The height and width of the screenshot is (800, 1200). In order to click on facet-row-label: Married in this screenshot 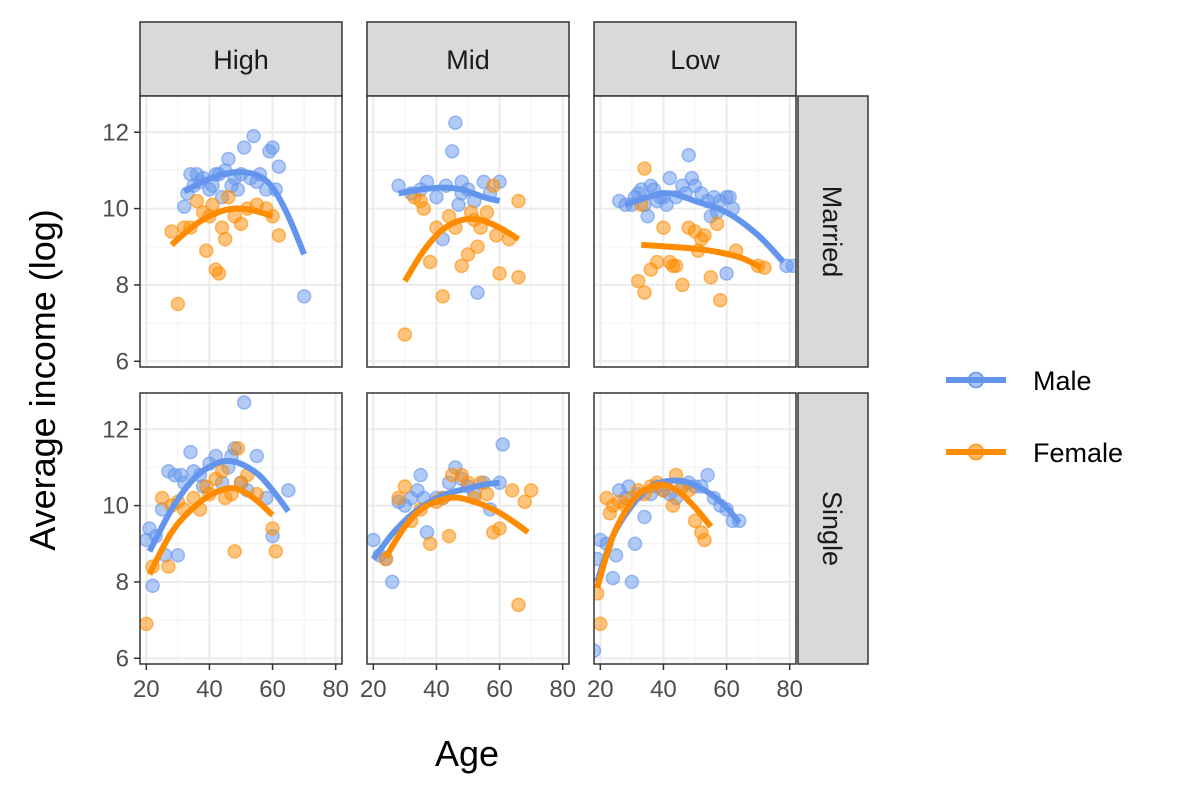, I will do `click(832, 232)`.